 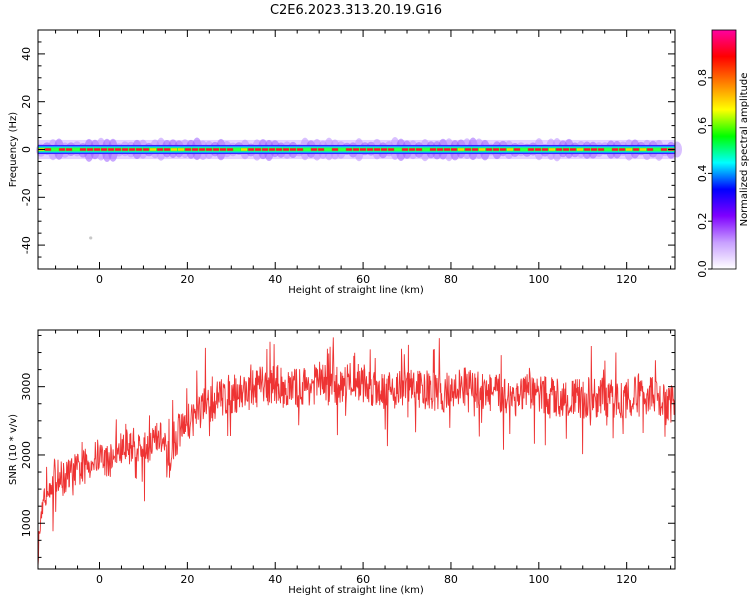 What do you see at coordinates (13, 150) in the screenshot?
I see `spectrogram-y-axis-label: Frequency (Hz)` at bounding box center [13, 150].